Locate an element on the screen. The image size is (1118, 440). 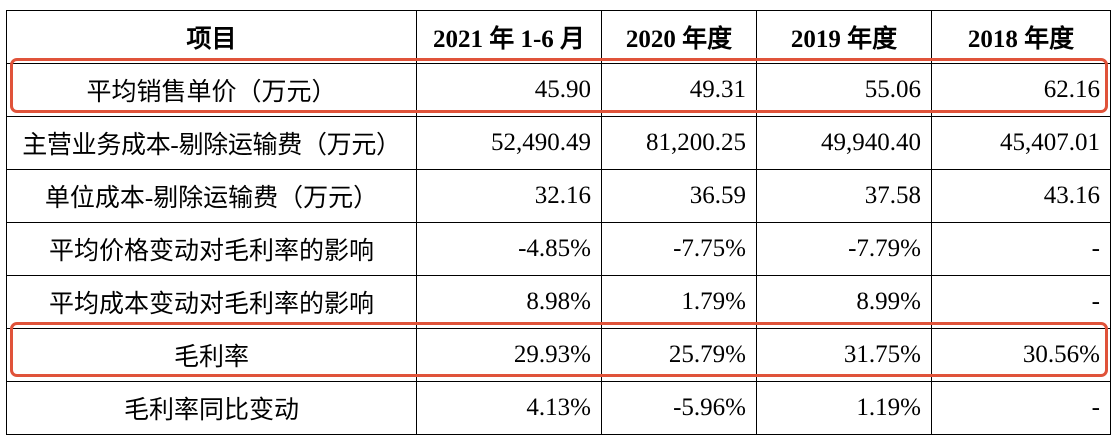
table-cell: 37.58 is located at coordinates (844, 196).